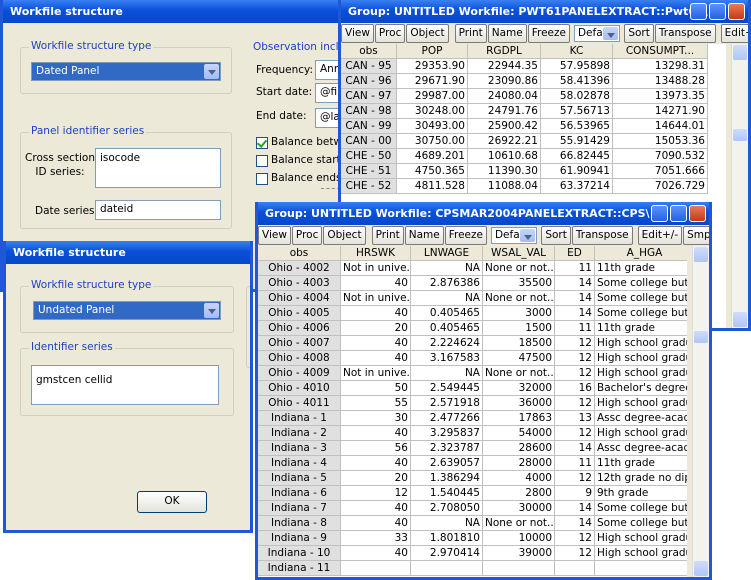 This screenshot has width=751, height=580. Describe the element at coordinates (432, 66) in the screenshot. I see `cell: 29353.90` at that location.